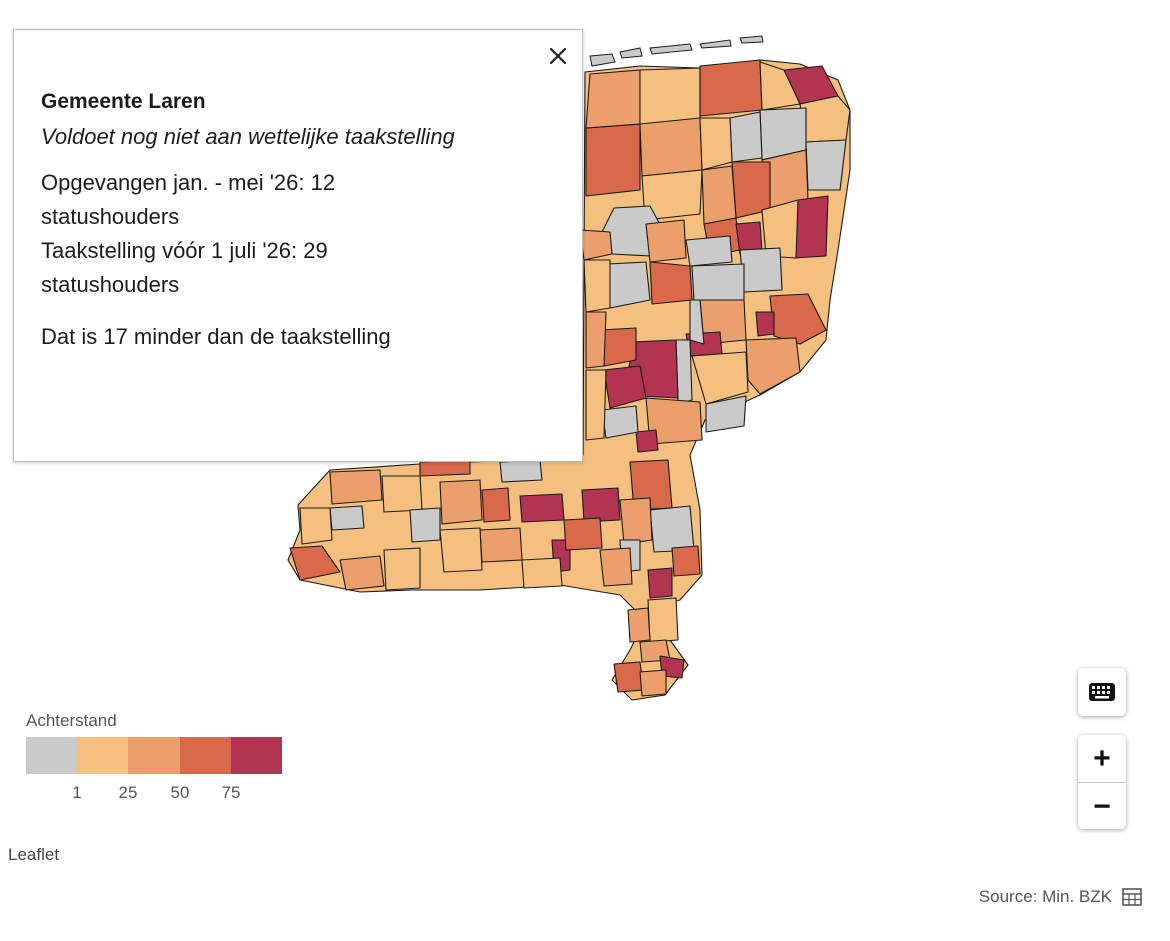 The width and height of the screenshot is (1170, 941). What do you see at coordinates (671, 49) in the screenshot?
I see `island-terschelling` at bounding box center [671, 49].